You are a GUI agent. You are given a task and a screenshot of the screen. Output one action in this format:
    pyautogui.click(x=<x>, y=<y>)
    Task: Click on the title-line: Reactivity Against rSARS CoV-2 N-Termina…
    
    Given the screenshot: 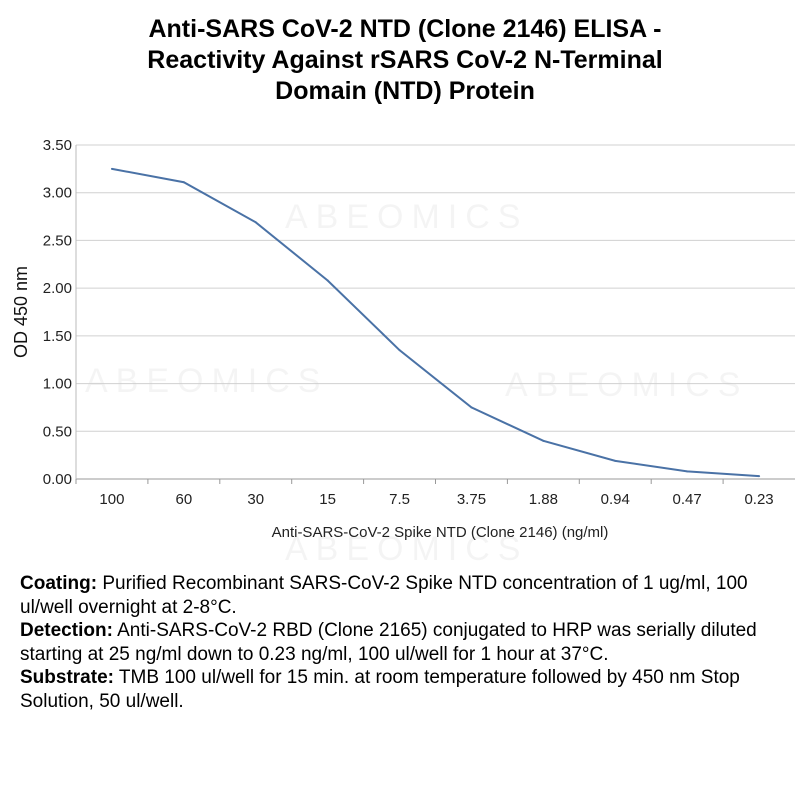 What is the action you would take?
    pyautogui.click(x=405, y=60)
    